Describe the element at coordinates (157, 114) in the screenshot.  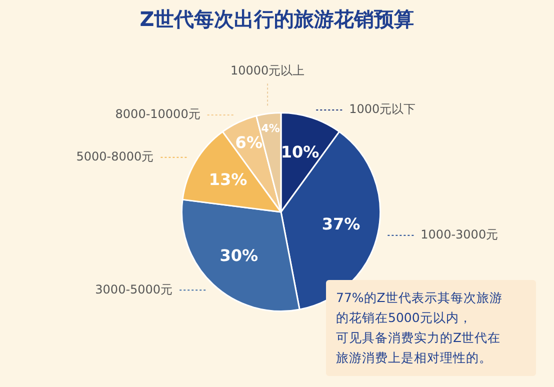
I see `slice-label: 8000-10000元` at that location.